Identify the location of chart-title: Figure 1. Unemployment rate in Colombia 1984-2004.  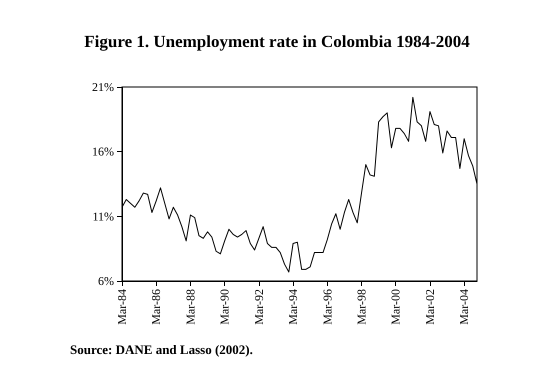
(277, 41).